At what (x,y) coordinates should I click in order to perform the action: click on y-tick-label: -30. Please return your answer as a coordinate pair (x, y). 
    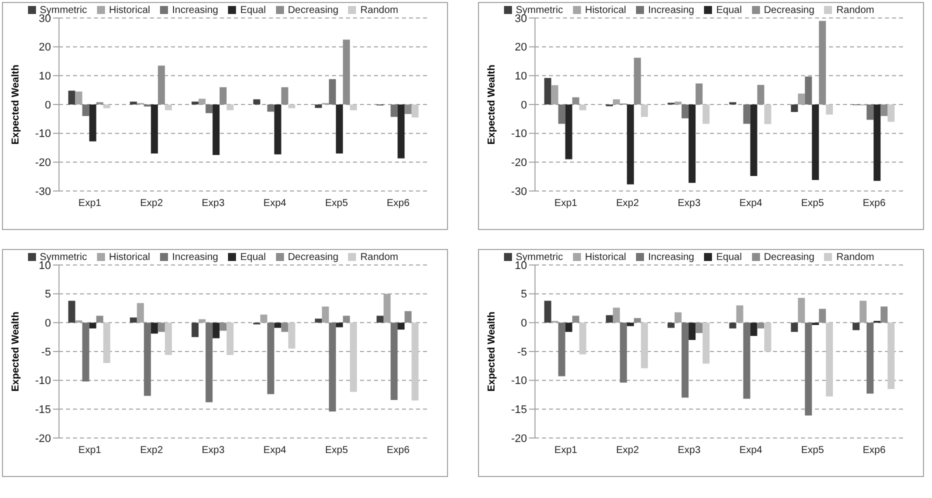
    Looking at the image, I should click on (519, 192).